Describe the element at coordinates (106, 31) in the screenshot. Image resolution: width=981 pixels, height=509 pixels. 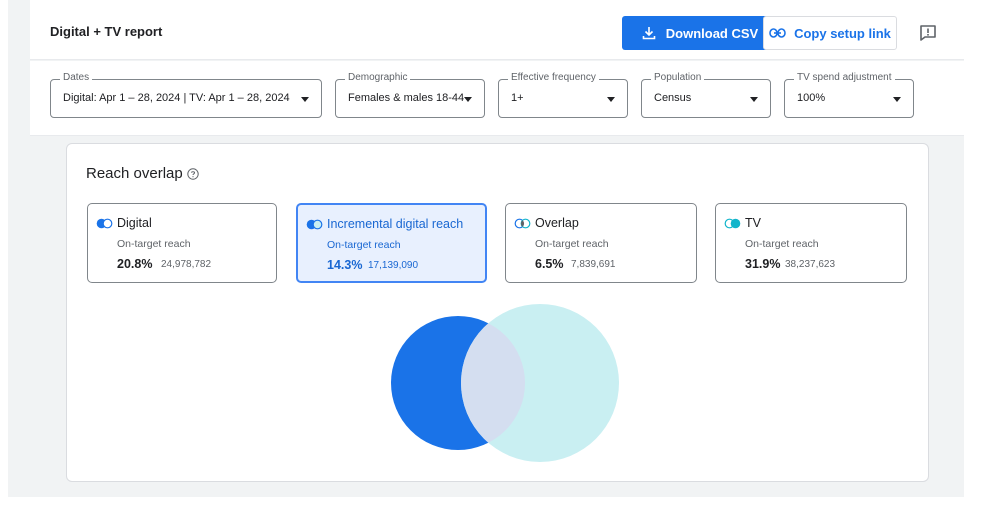
I see `page-title: Digital + TV report` at that location.